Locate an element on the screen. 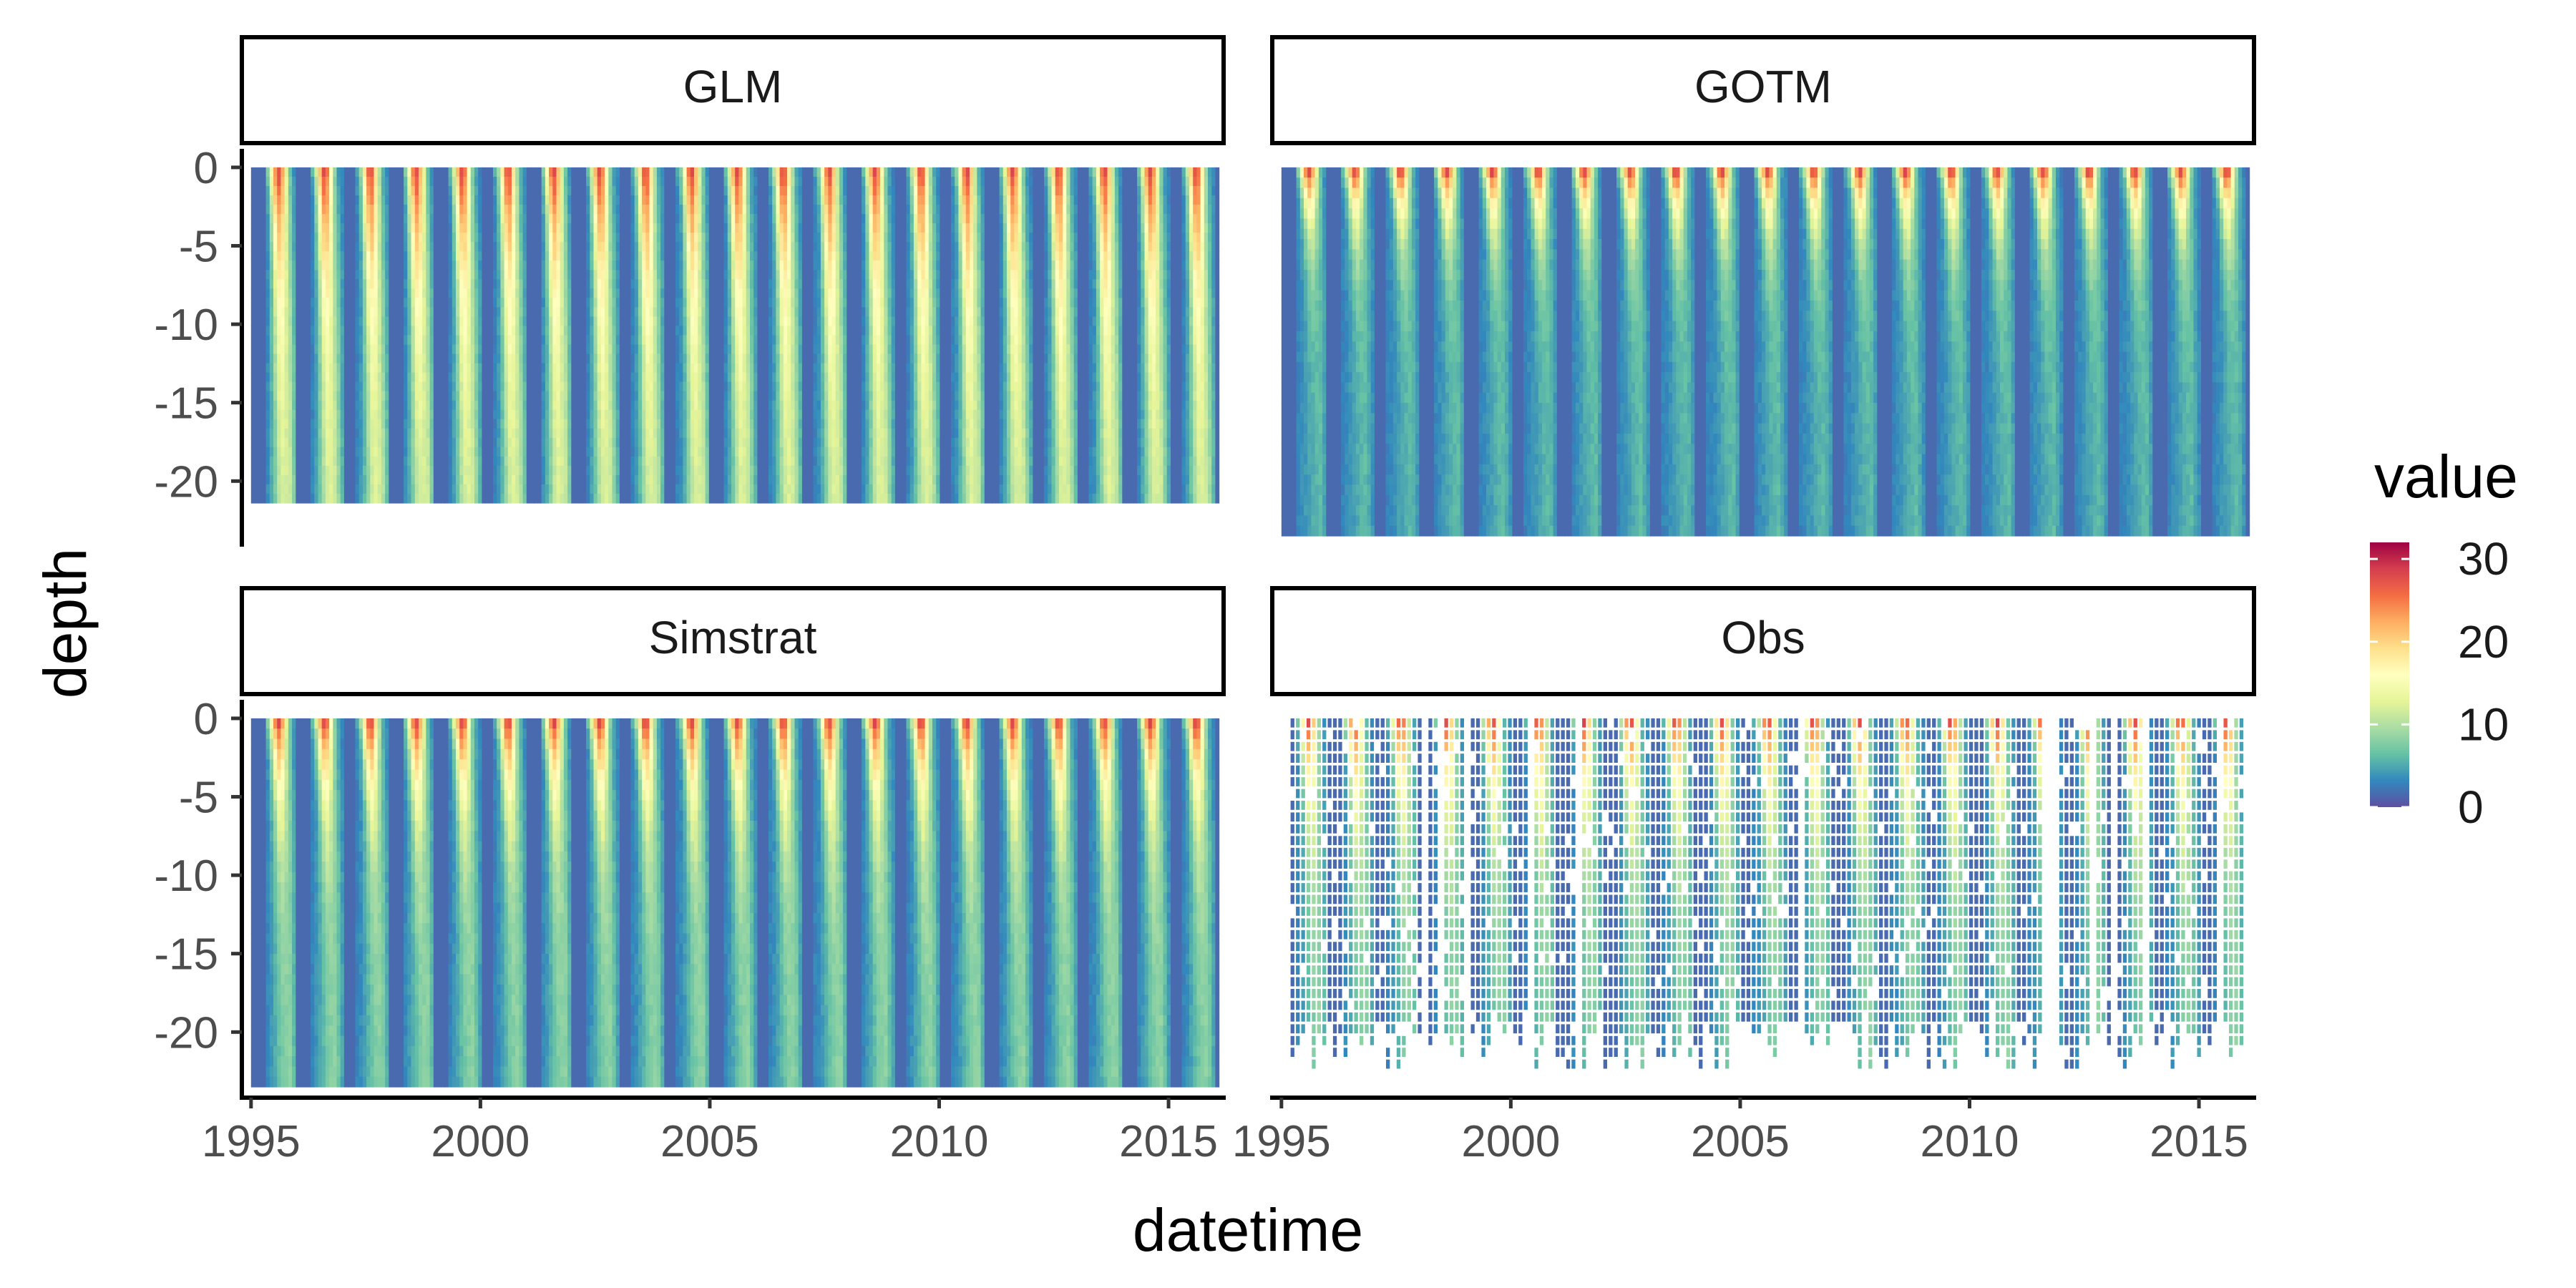 This screenshot has height=1288, width=2576. heat-cell-glm-2047 is located at coordinates (461, 461).